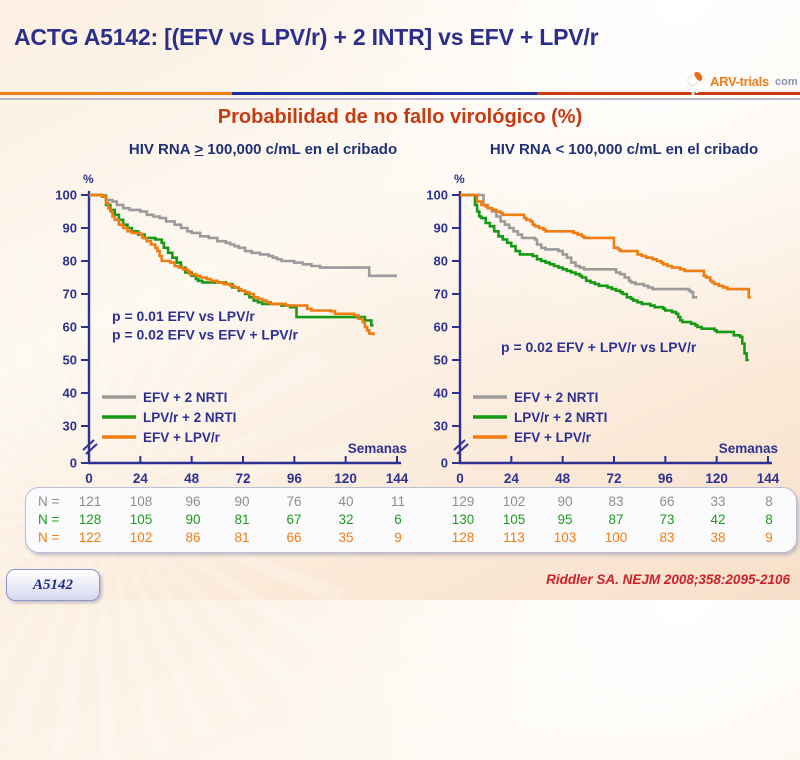 This screenshot has height=760, width=800. I want to click on y-tick-label: 60, so click(441, 327).